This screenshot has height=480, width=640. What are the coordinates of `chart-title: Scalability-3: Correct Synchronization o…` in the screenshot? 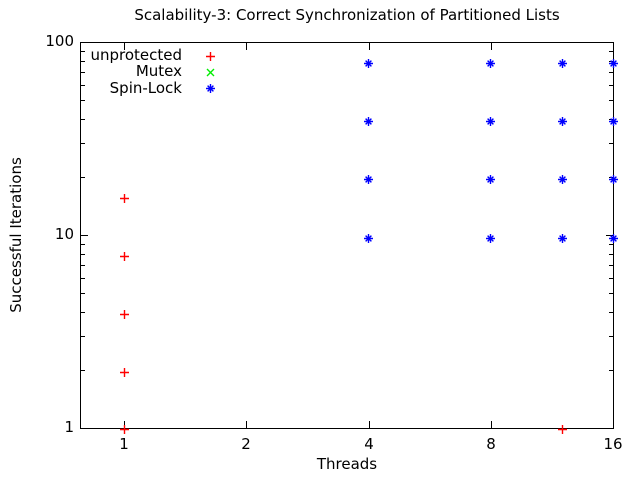 It's located at (347, 15).